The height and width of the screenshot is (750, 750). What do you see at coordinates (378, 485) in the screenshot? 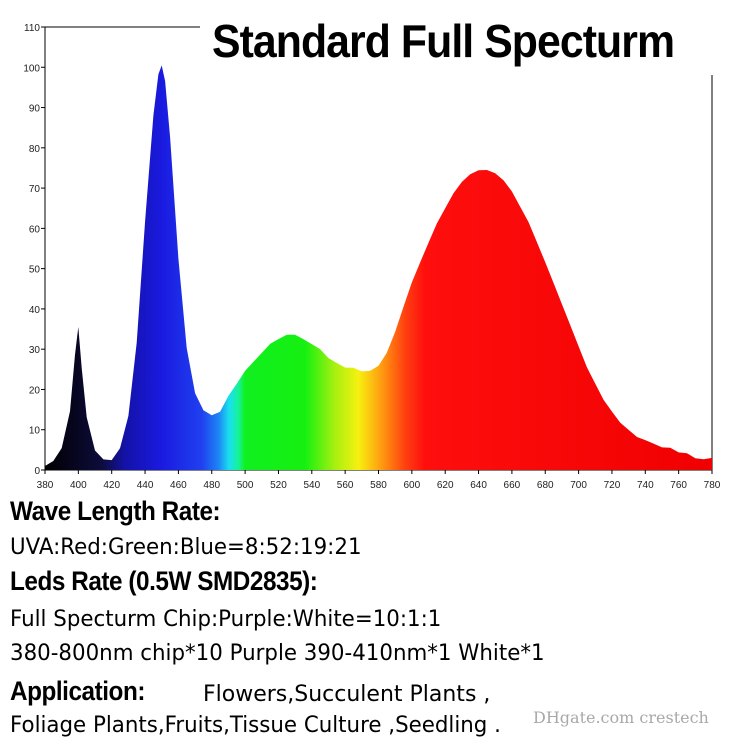
I see `x-tick-label: 580` at bounding box center [378, 485].